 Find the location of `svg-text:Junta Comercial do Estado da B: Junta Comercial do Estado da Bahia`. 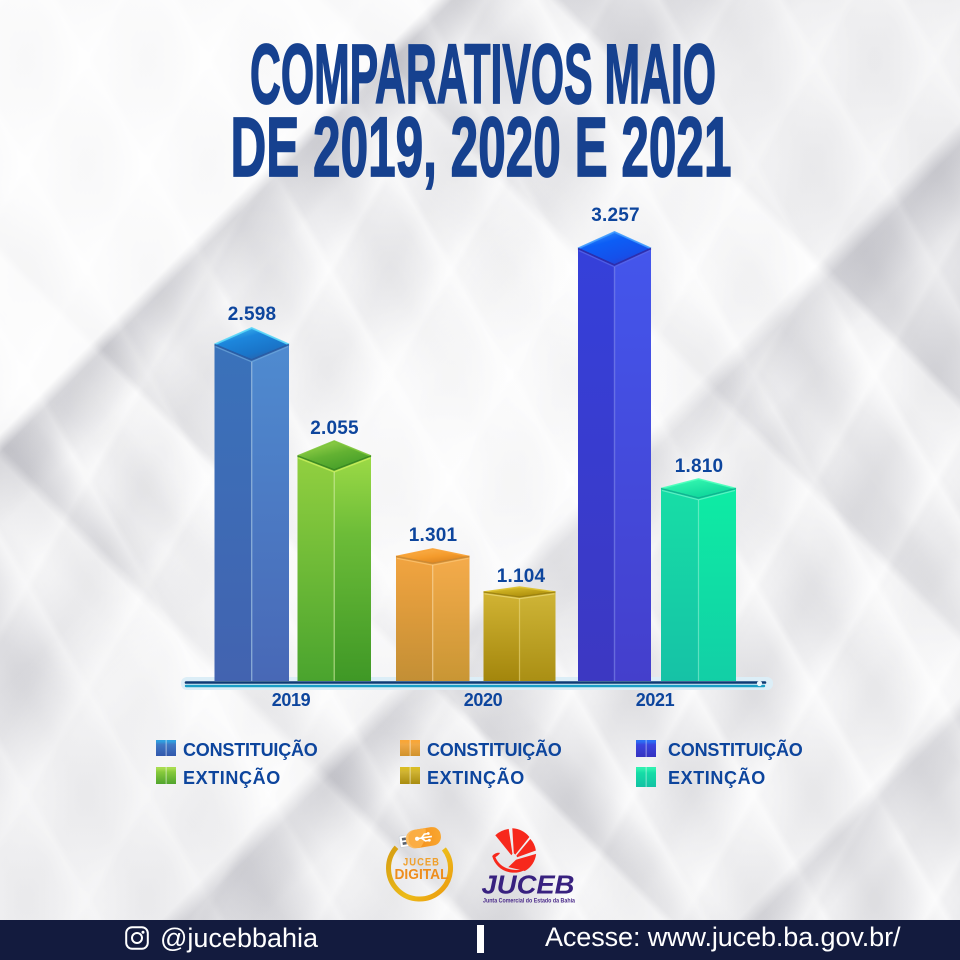

svg-text:Junta Comercial do Estado da B: Junta Comercial do Estado da Bahia is located at coordinates (529, 901).